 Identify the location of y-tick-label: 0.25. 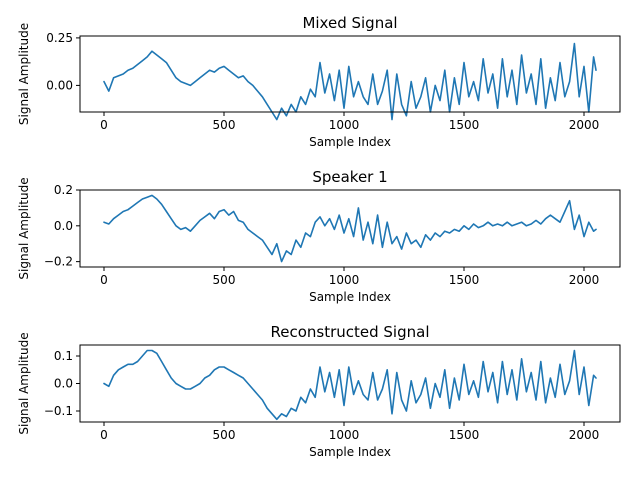
(59, 38).